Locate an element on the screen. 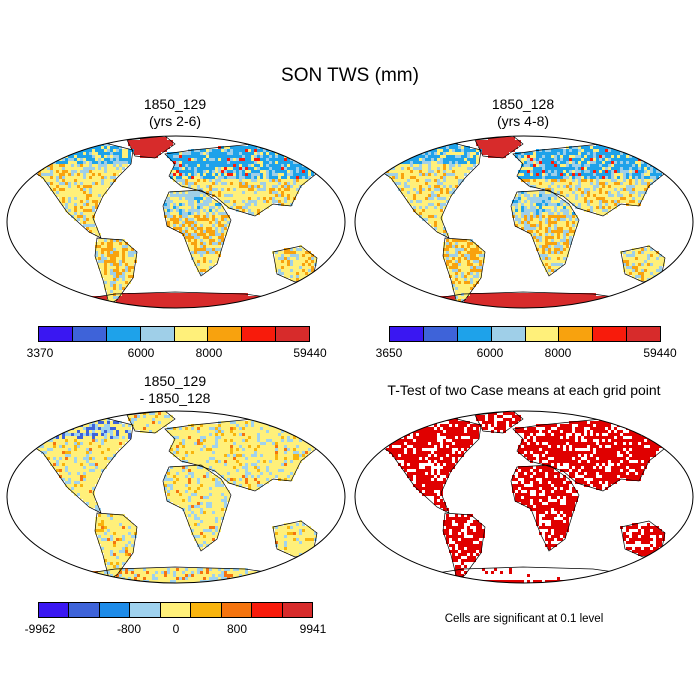  panel-2-tick-2: 8000 is located at coordinates (558, 353).